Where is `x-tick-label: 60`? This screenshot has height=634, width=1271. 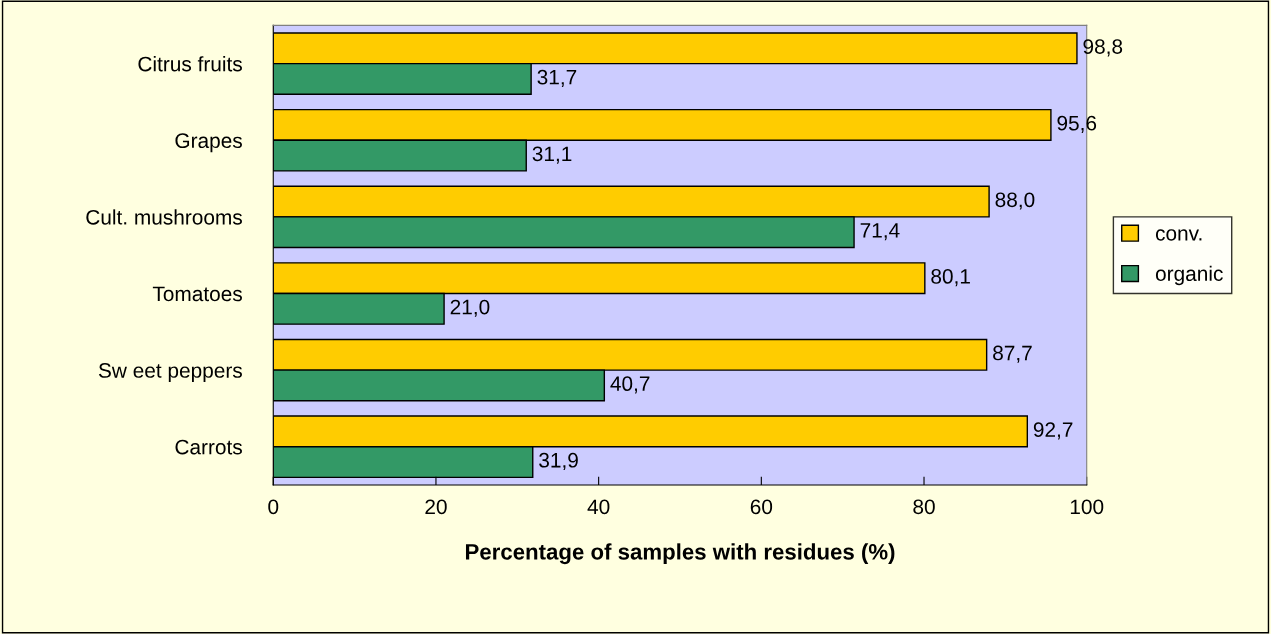 x-tick-label: 60 is located at coordinates (761, 507).